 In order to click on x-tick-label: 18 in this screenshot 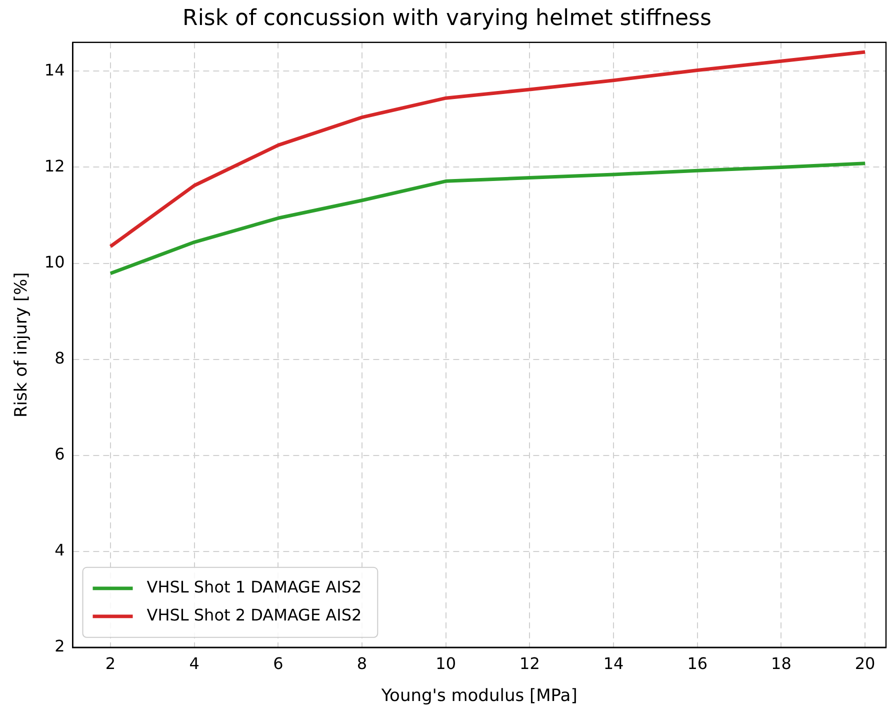, I will do `click(781, 664)`.